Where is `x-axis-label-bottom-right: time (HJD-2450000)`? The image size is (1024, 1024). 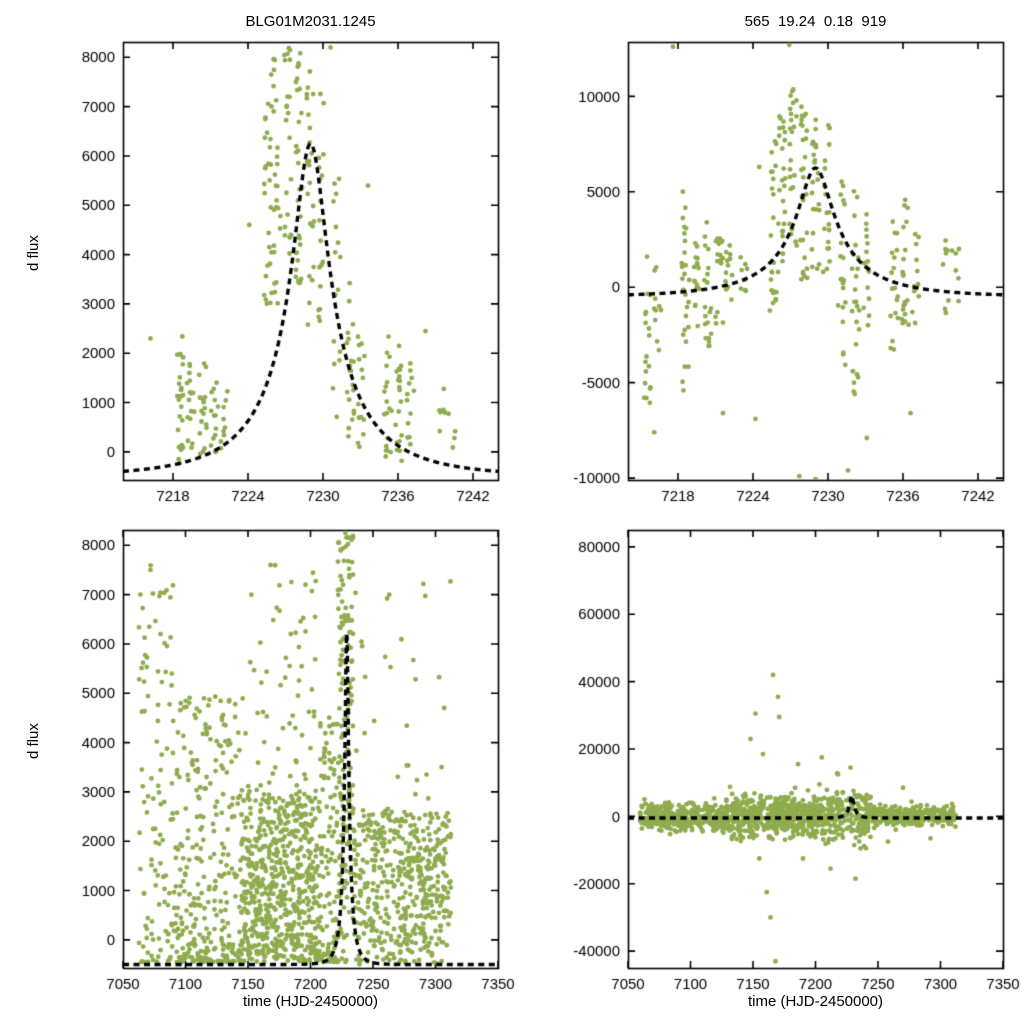 x-axis-label-bottom-right: time (HJD-2450000) is located at coordinates (815, 1001).